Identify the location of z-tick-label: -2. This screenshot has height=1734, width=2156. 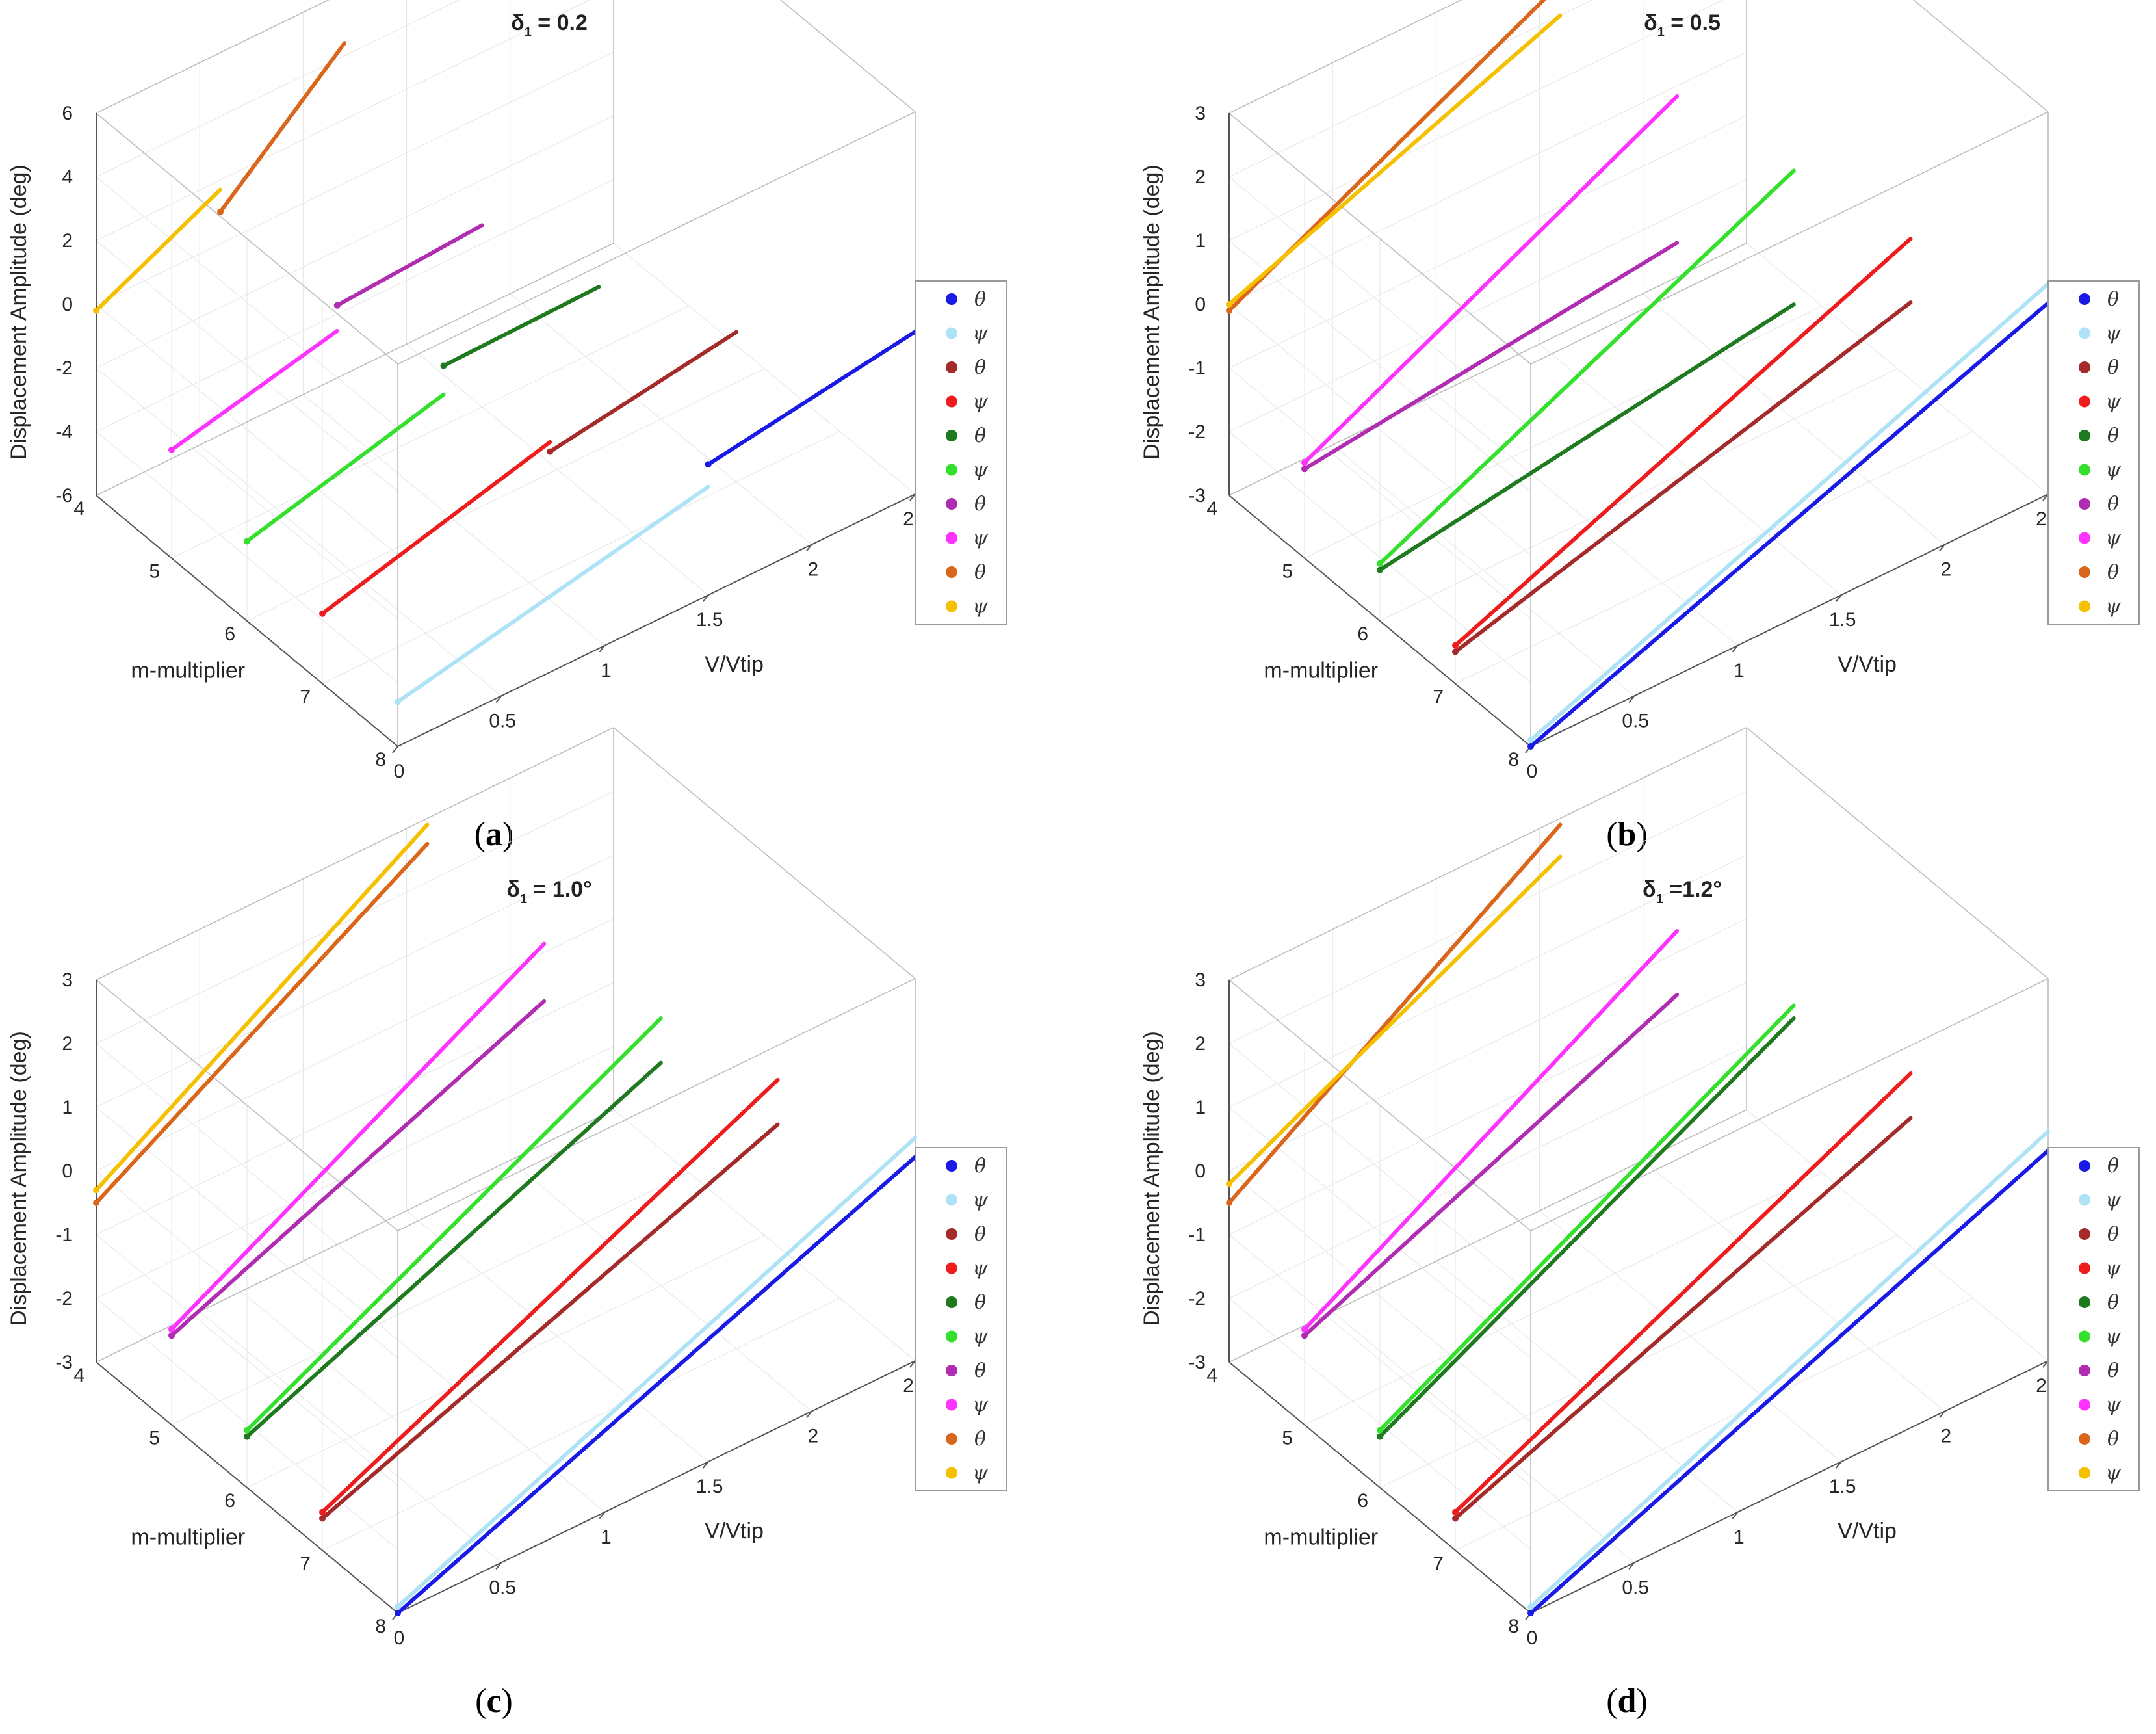
(1197, 432).